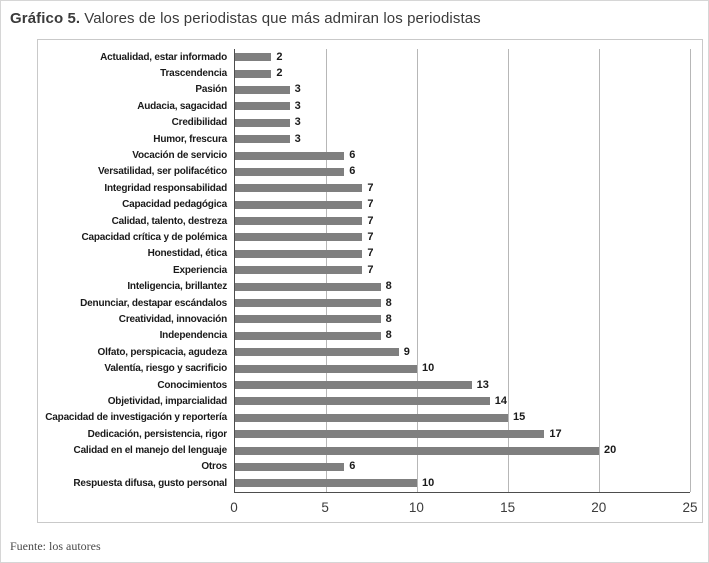 Image resolution: width=709 pixels, height=563 pixels. I want to click on data-label: 13, so click(482, 384).